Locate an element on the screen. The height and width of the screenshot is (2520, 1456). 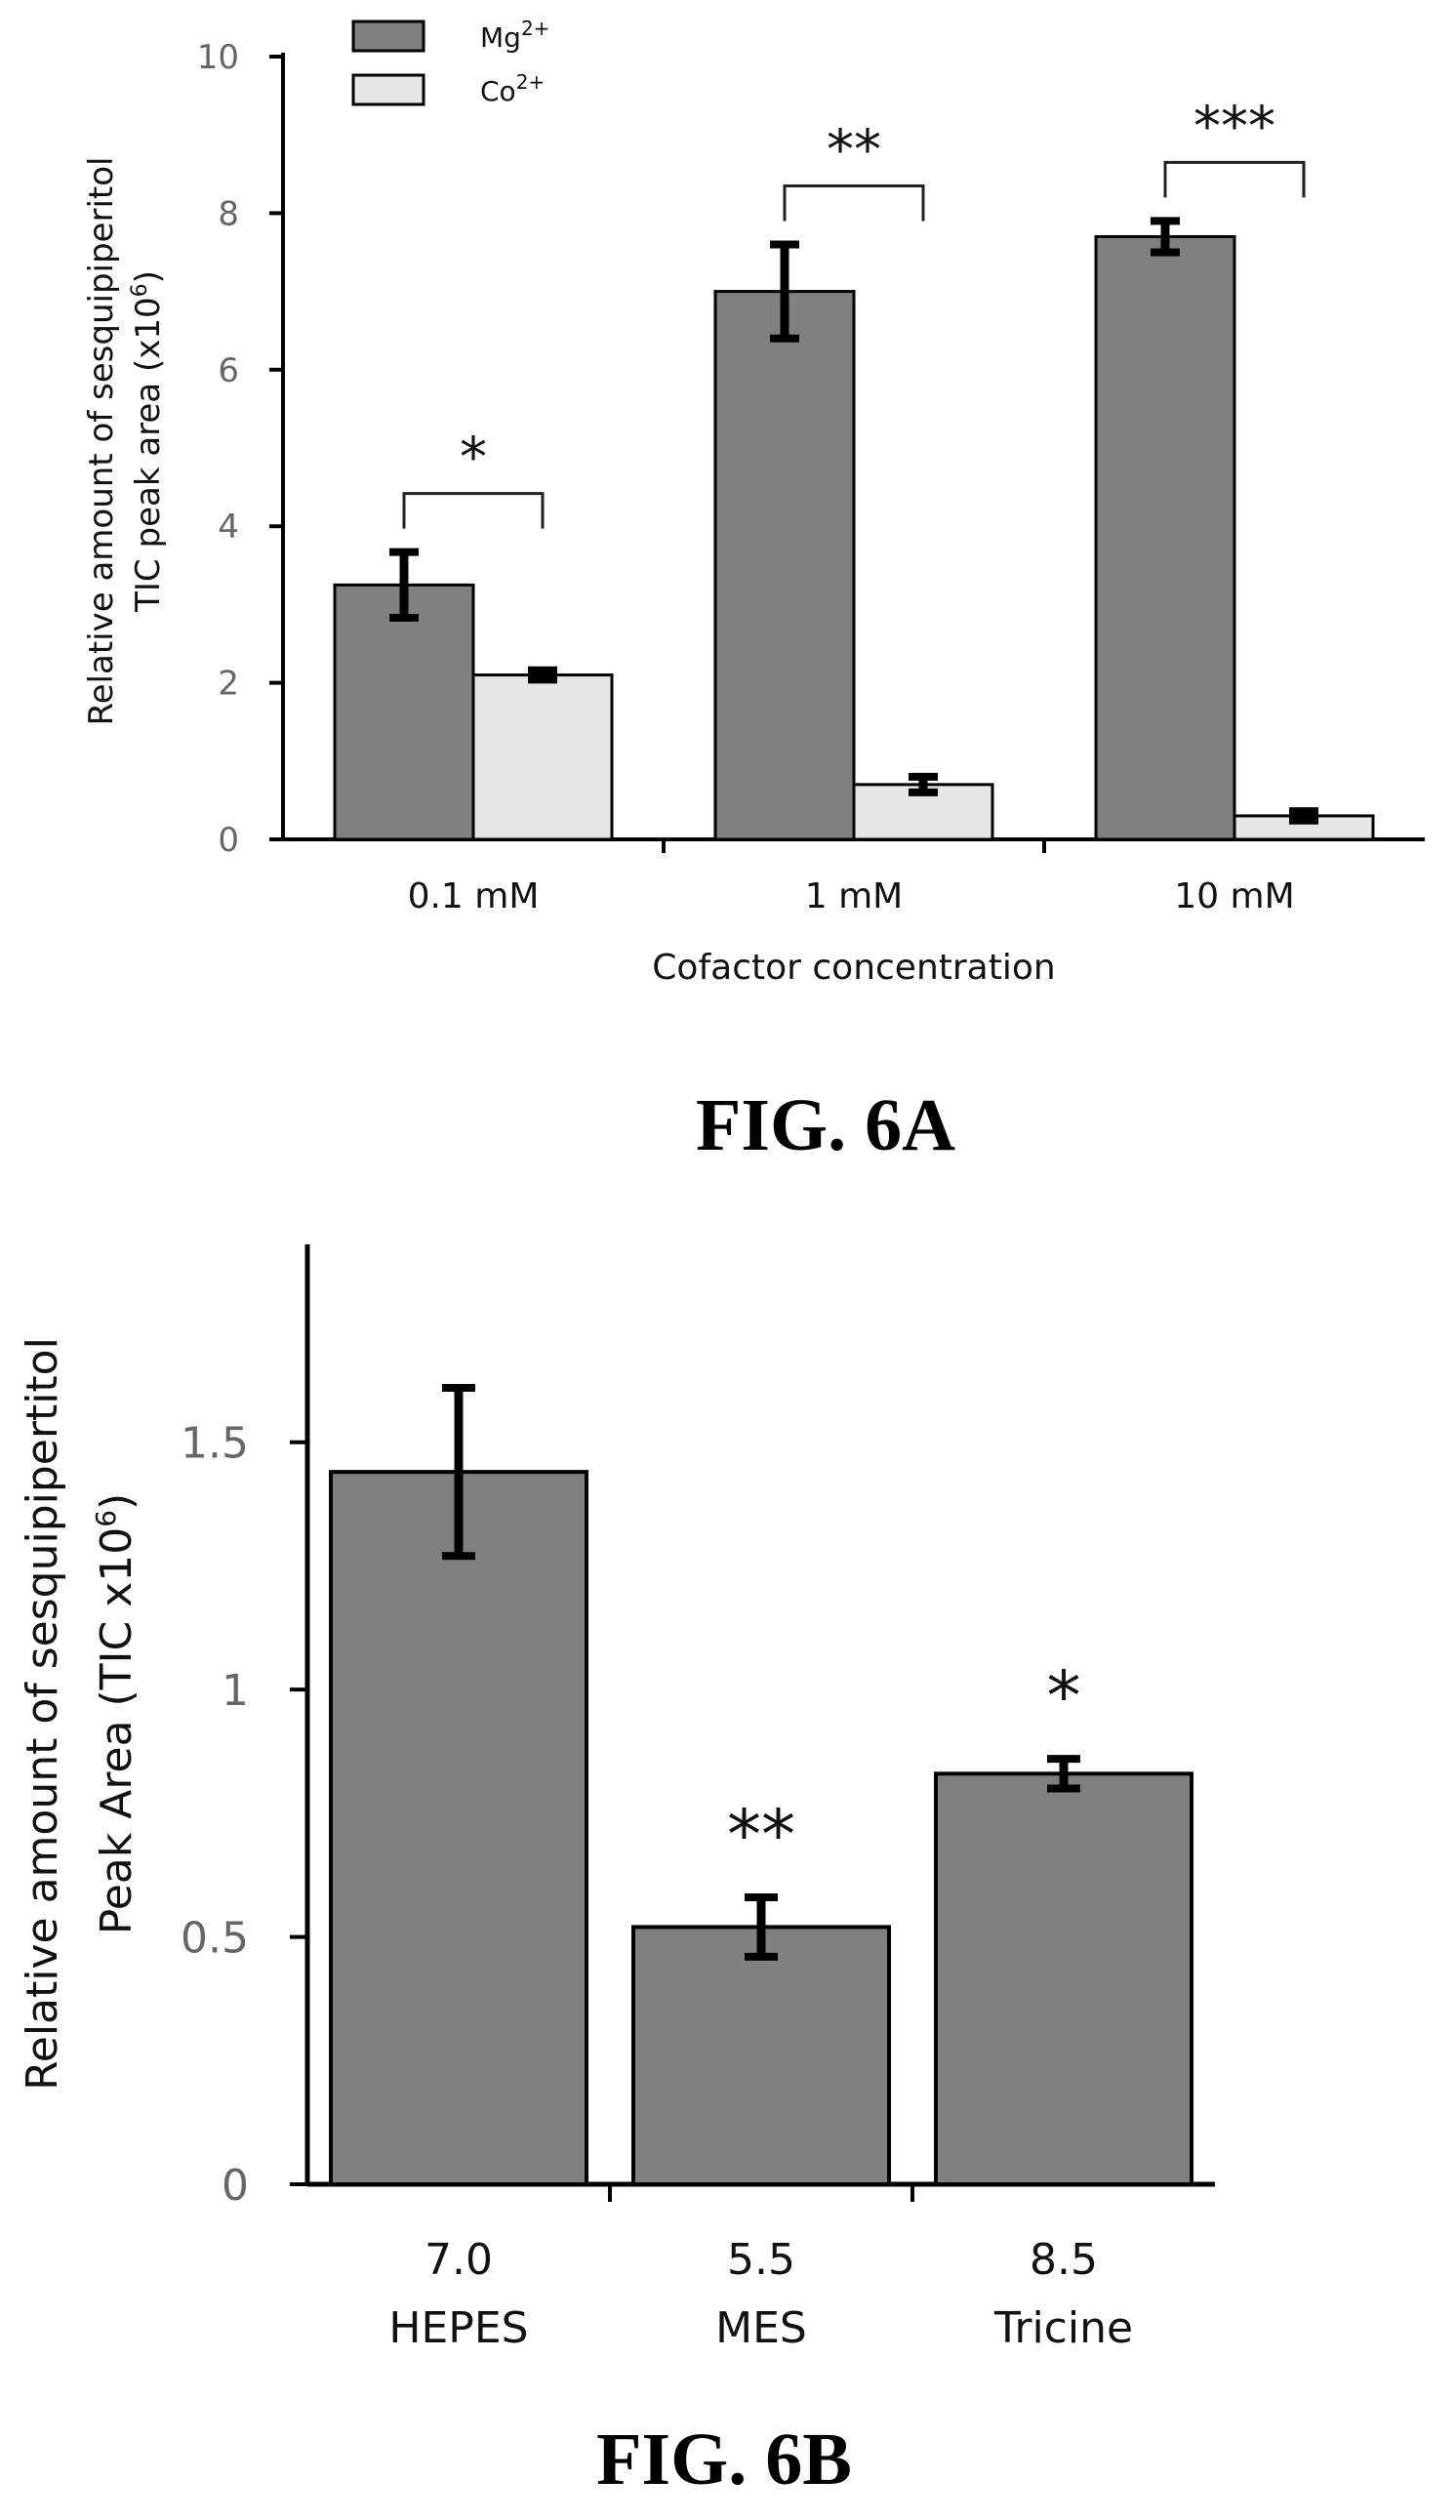
fig6a-y-tick-label: 6 is located at coordinates (228, 370).